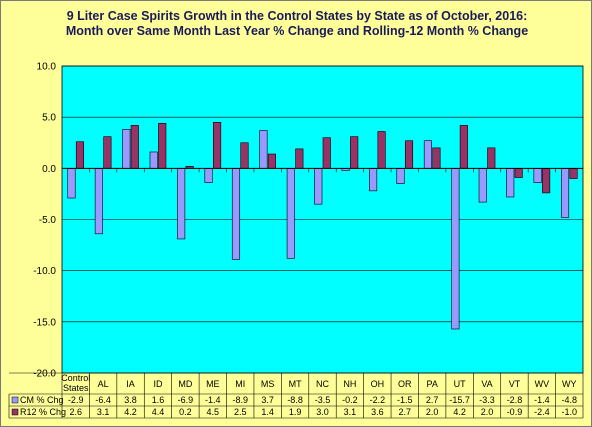  I want to click on data-label: -2.4, so click(542, 412).